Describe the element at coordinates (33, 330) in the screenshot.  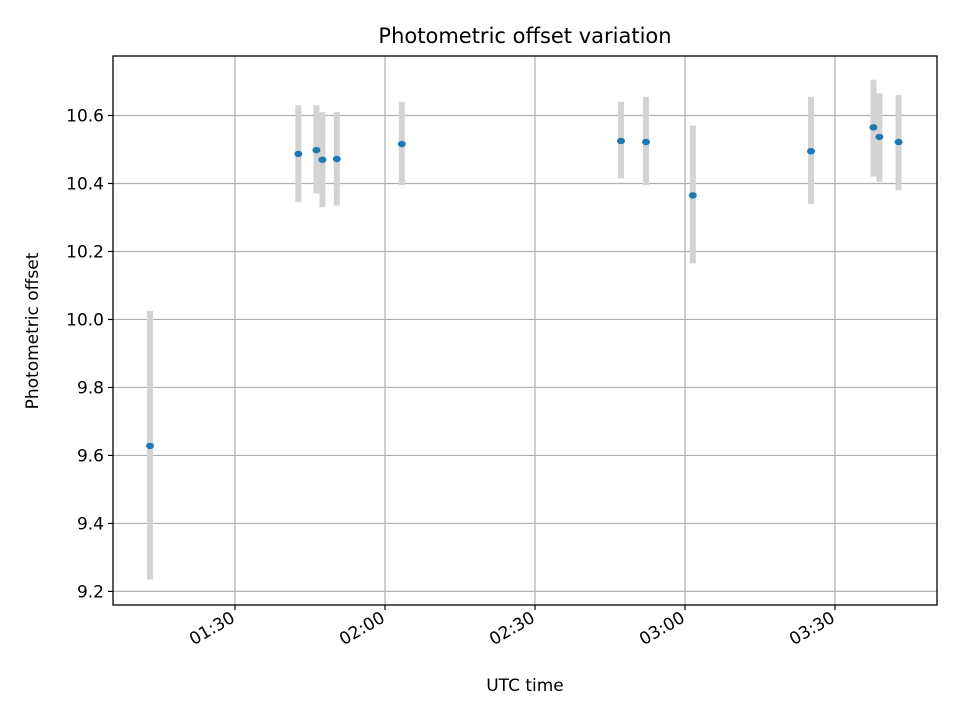
I see `y-axis-label: Photometric offset` at that location.